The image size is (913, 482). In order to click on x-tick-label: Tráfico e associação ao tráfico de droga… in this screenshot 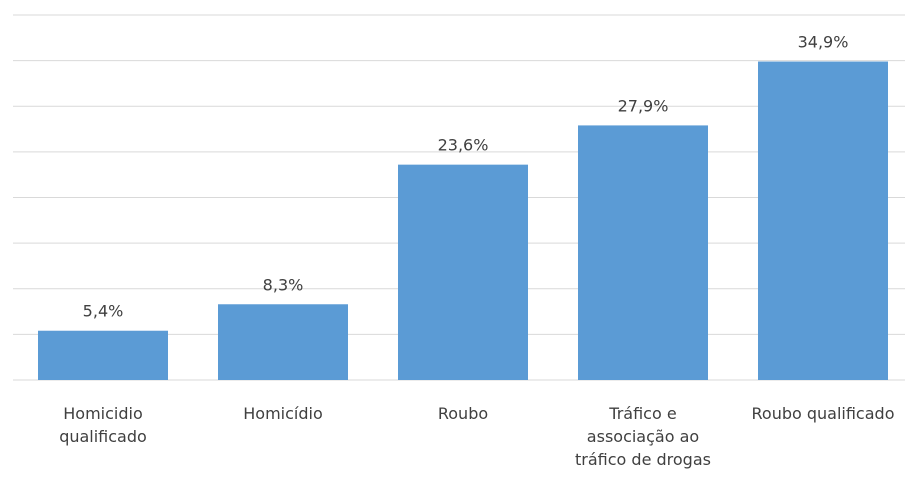, I will do `click(643, 436)`.